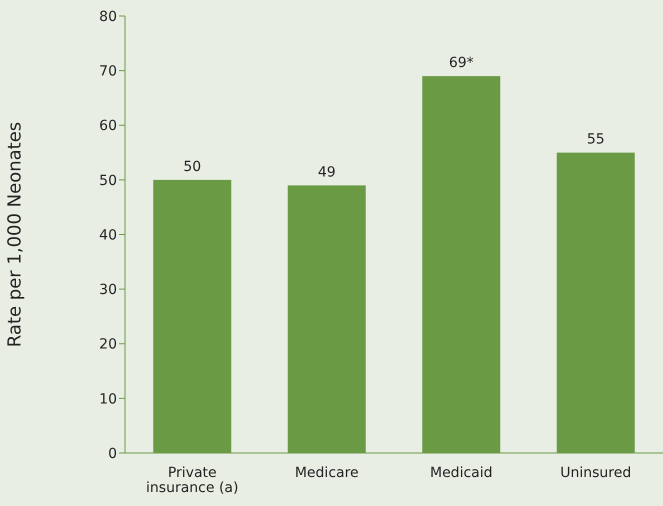 The image size is (663, 506). I want to click on y-tick-label: 60, so click(108, 126).